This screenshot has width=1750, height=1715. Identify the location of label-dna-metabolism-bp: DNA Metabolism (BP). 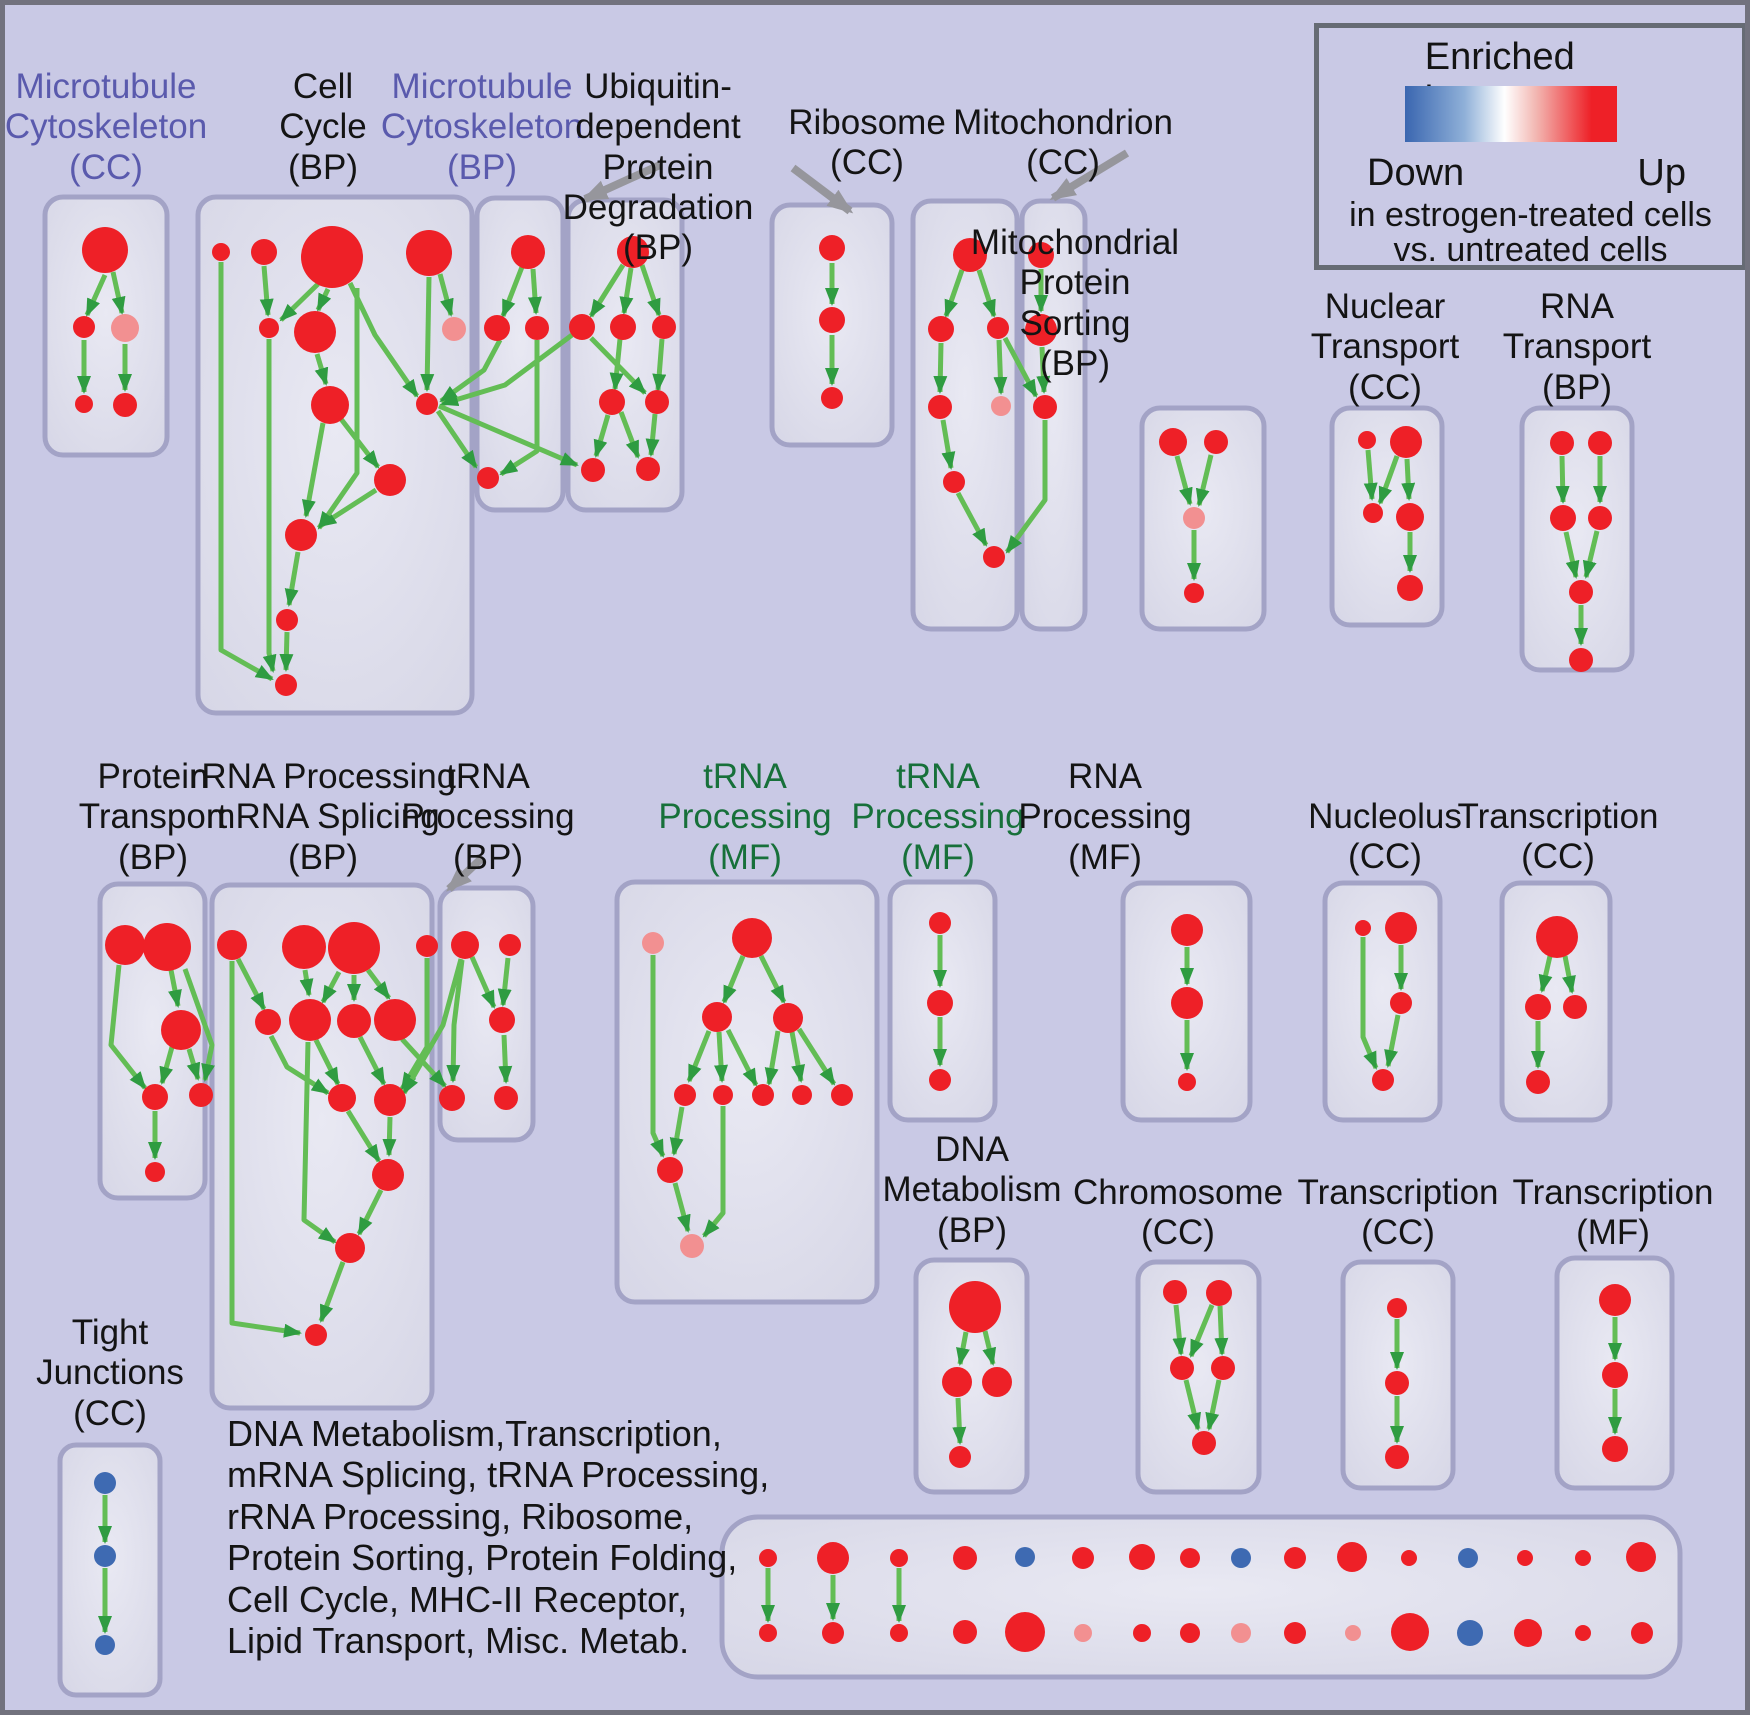
(972, 1190).